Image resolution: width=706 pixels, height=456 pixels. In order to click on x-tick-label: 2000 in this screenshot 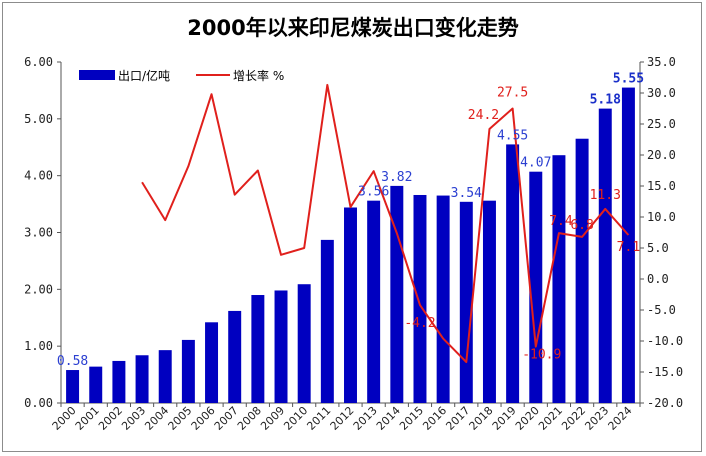, I will do `click(64, 418)`.